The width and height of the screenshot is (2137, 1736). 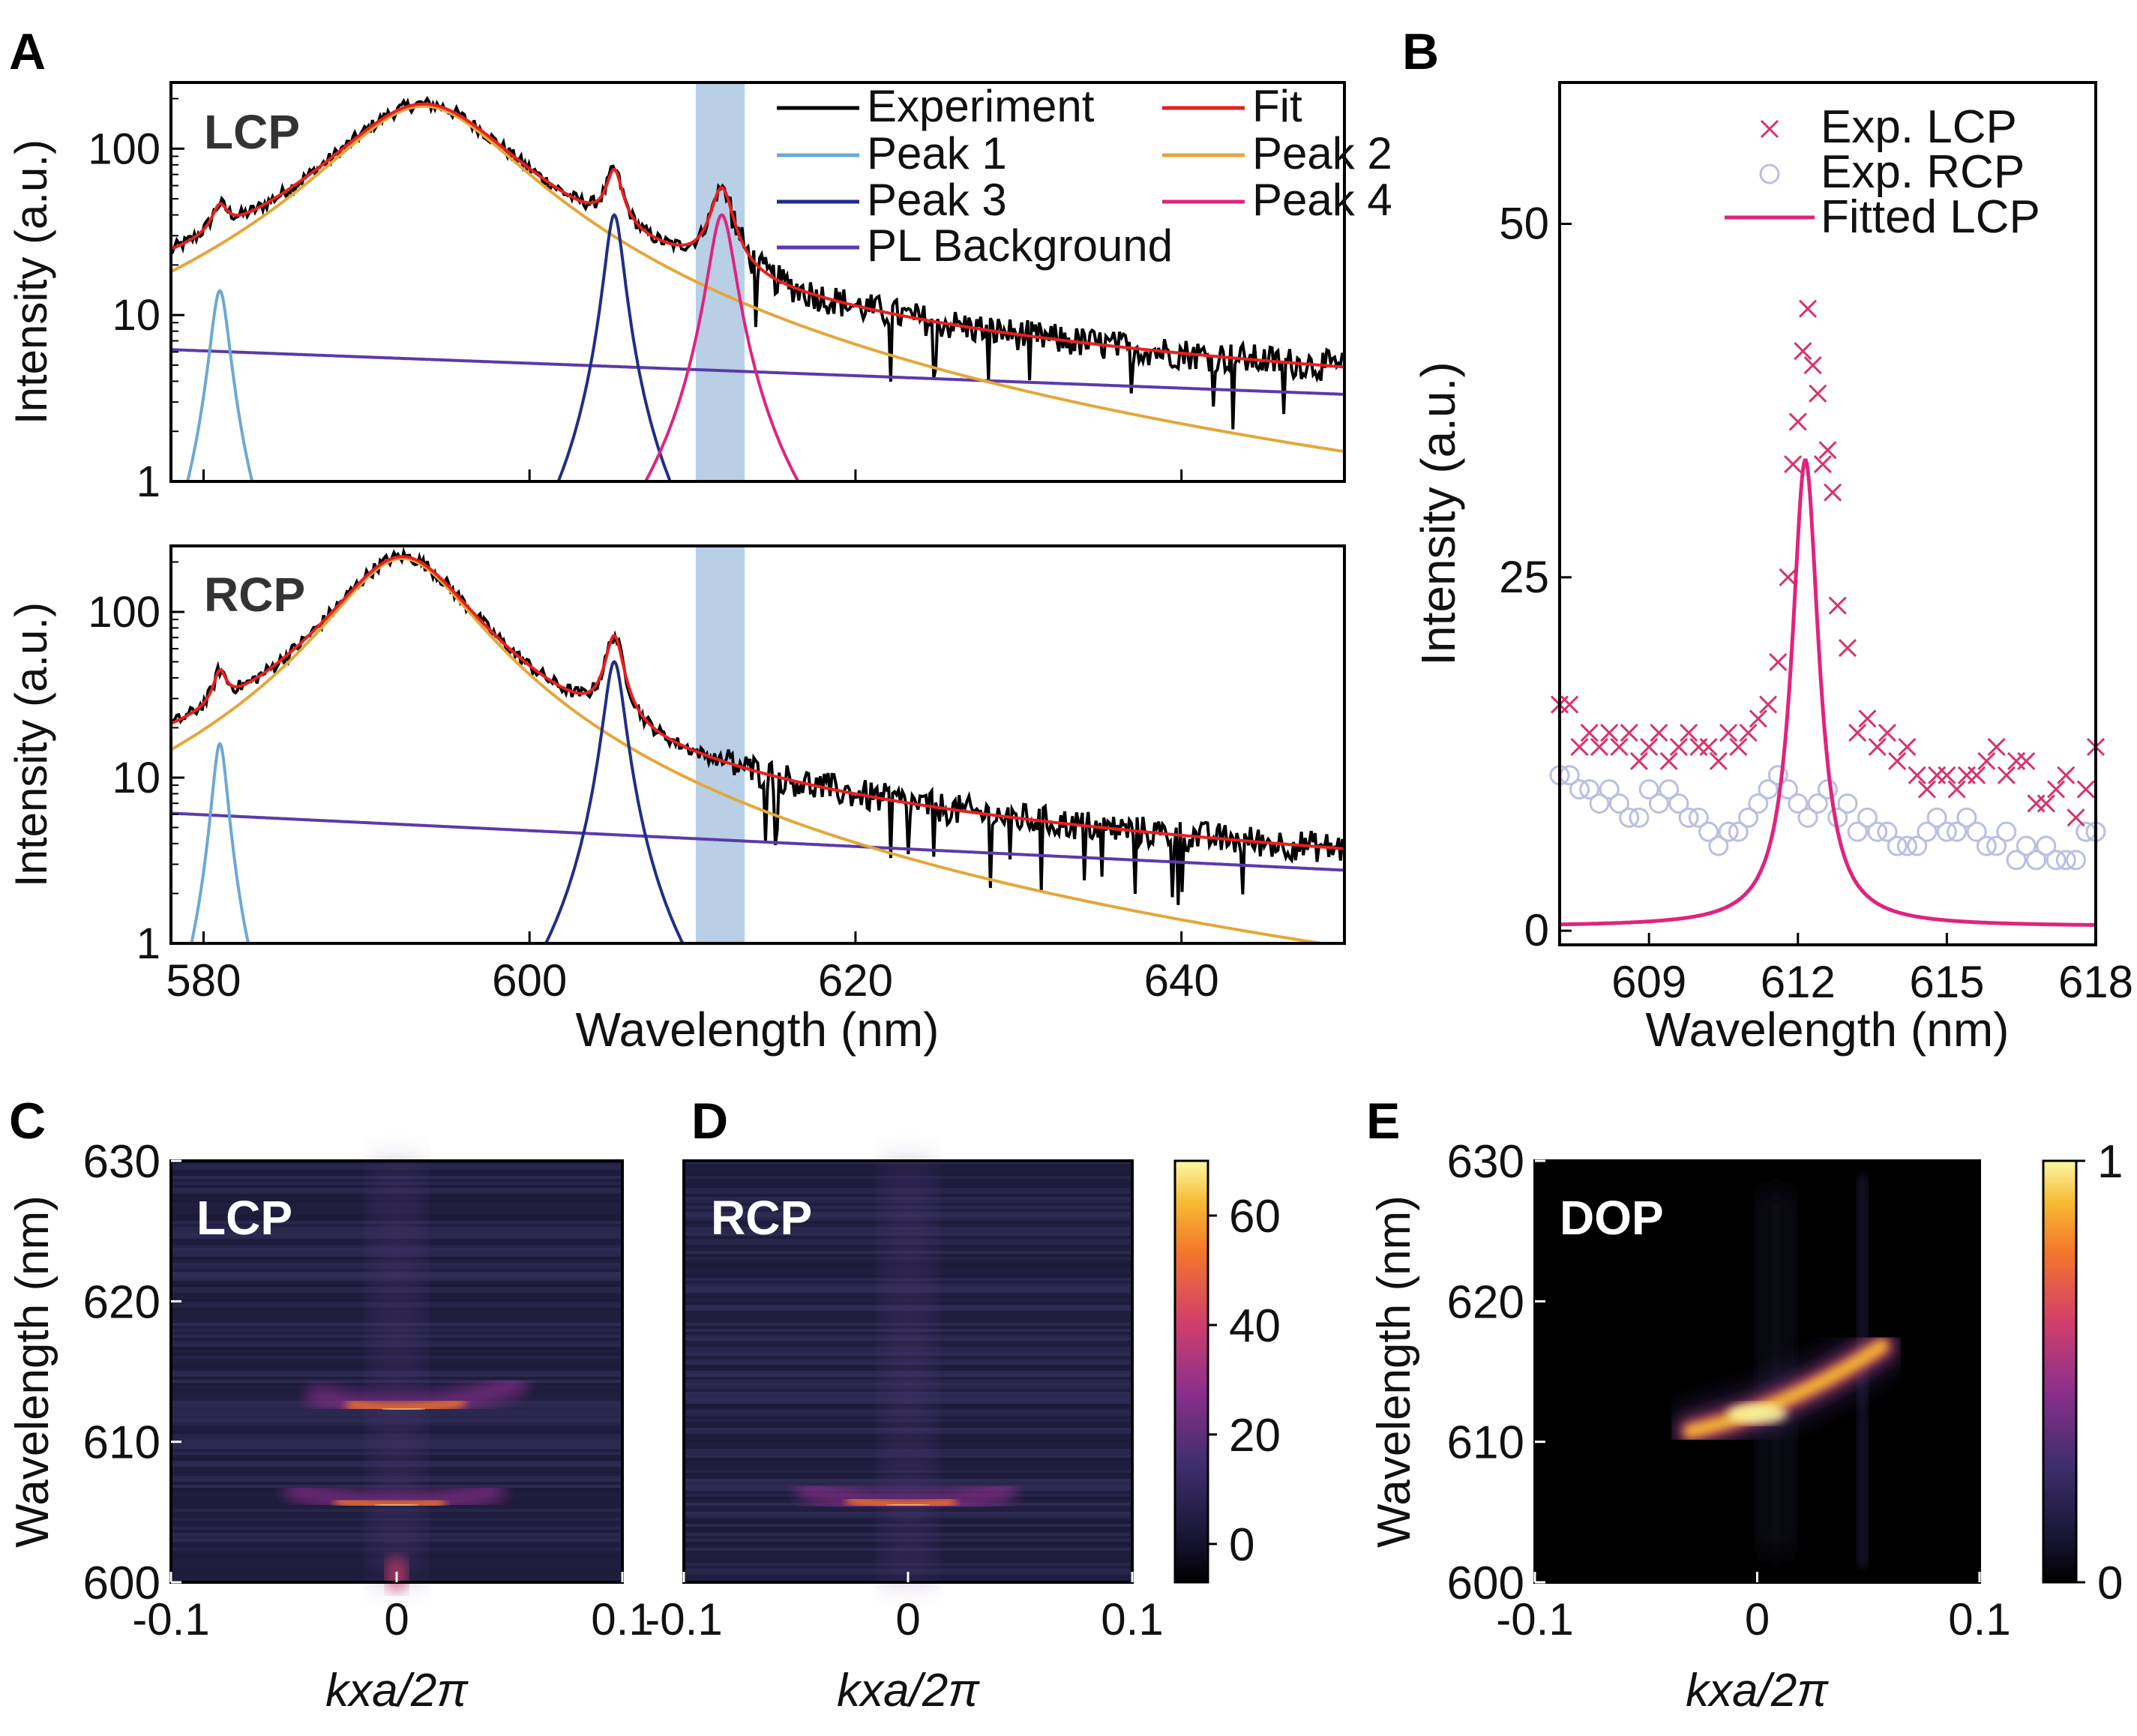 What do you see at coordinates (1524, 224) in the screenshot?
I see `y-tick-label: 50` at bounding box center [1524, 224].